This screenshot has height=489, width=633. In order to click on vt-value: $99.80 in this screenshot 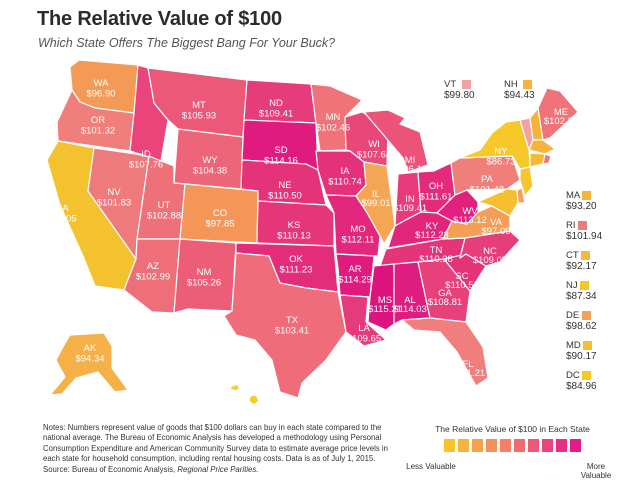, I will do `click(459, 95)`.